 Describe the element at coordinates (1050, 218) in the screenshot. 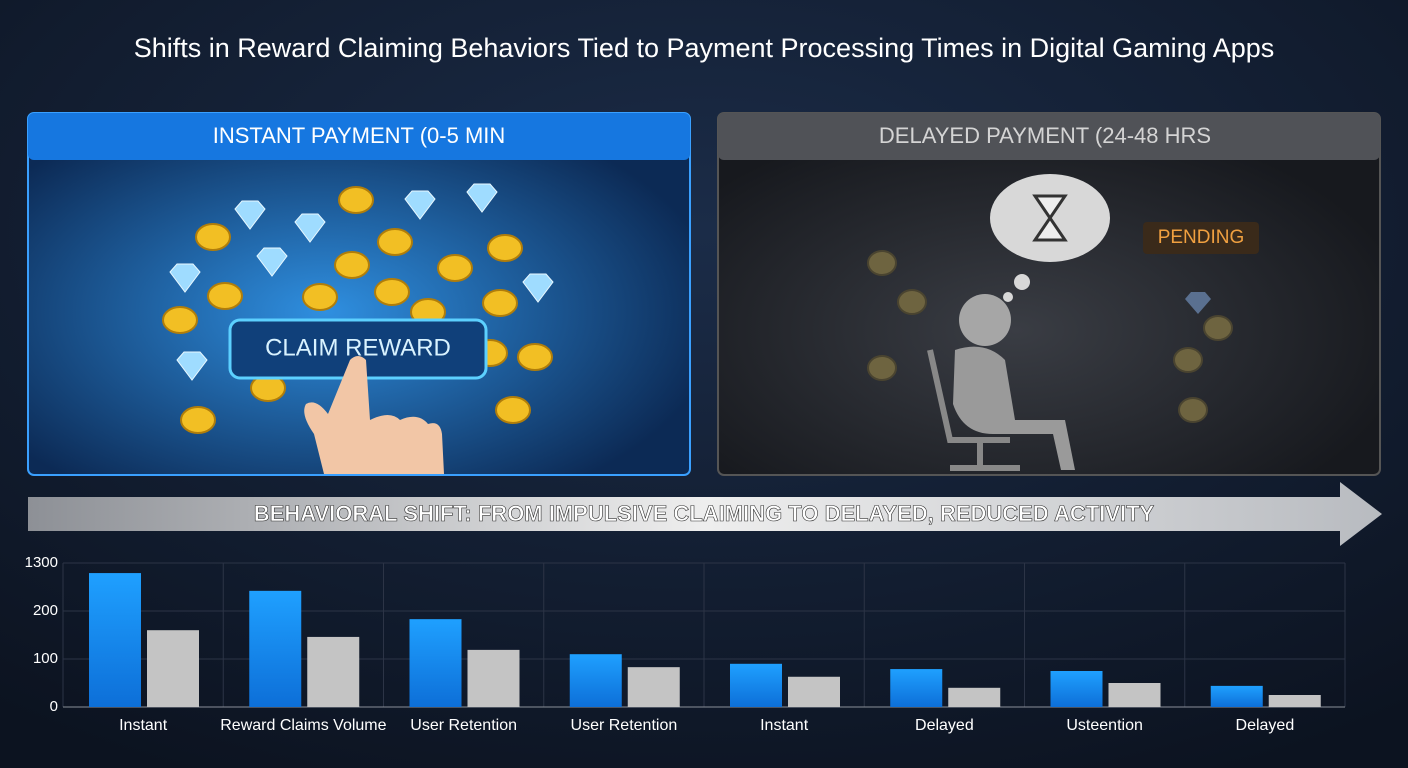

I see `hourglass` at that location.